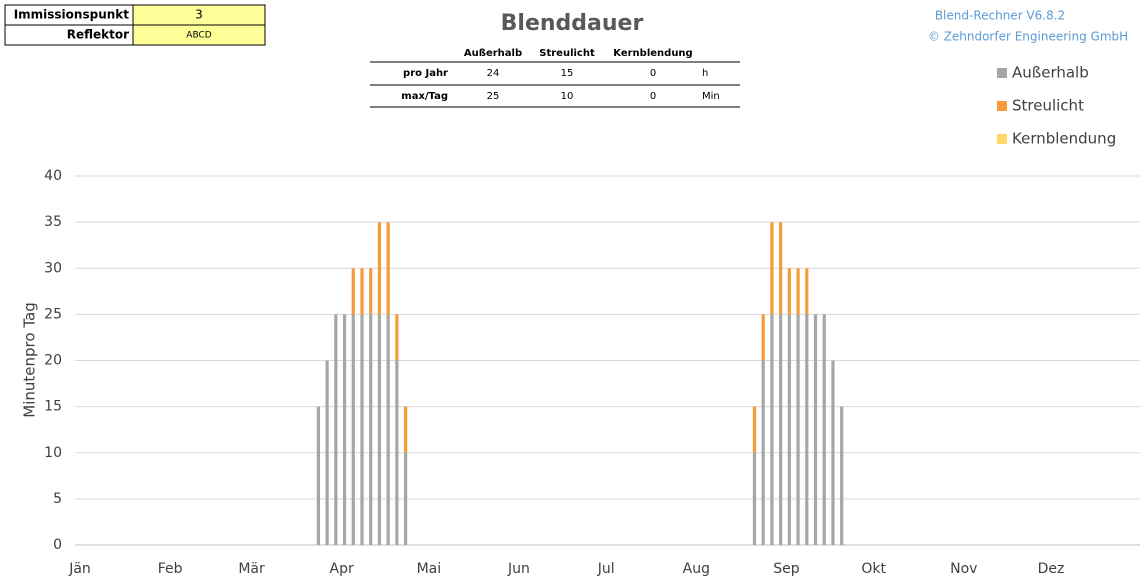 Image resolution: width=1147 pixels, height=588 pixels. I want to click on summary-column: Außerhalb, so click(493, 53).